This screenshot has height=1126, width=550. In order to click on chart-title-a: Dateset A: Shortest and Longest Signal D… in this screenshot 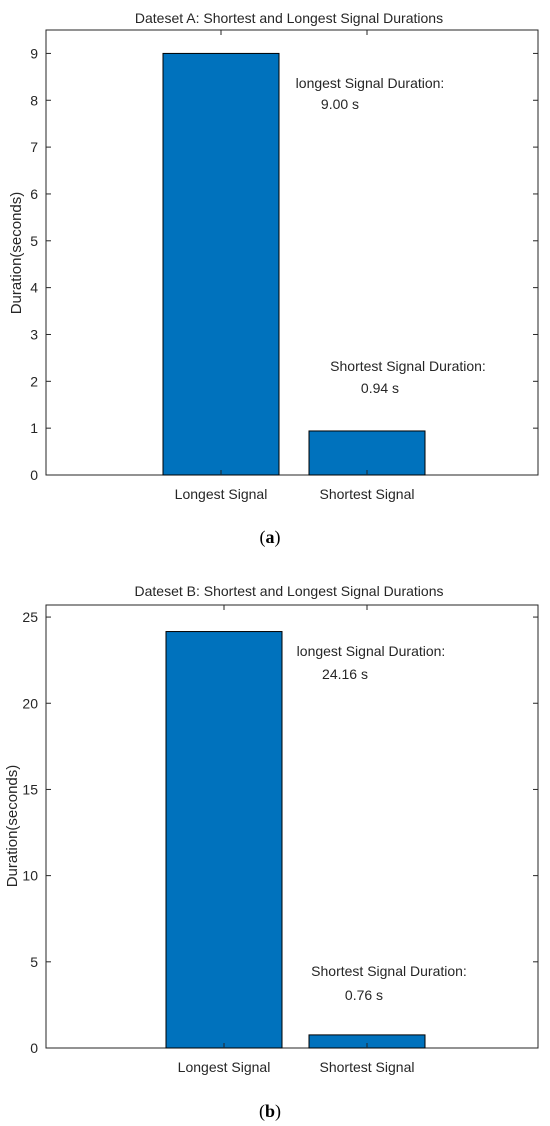, I will do `click(289, 18)`.